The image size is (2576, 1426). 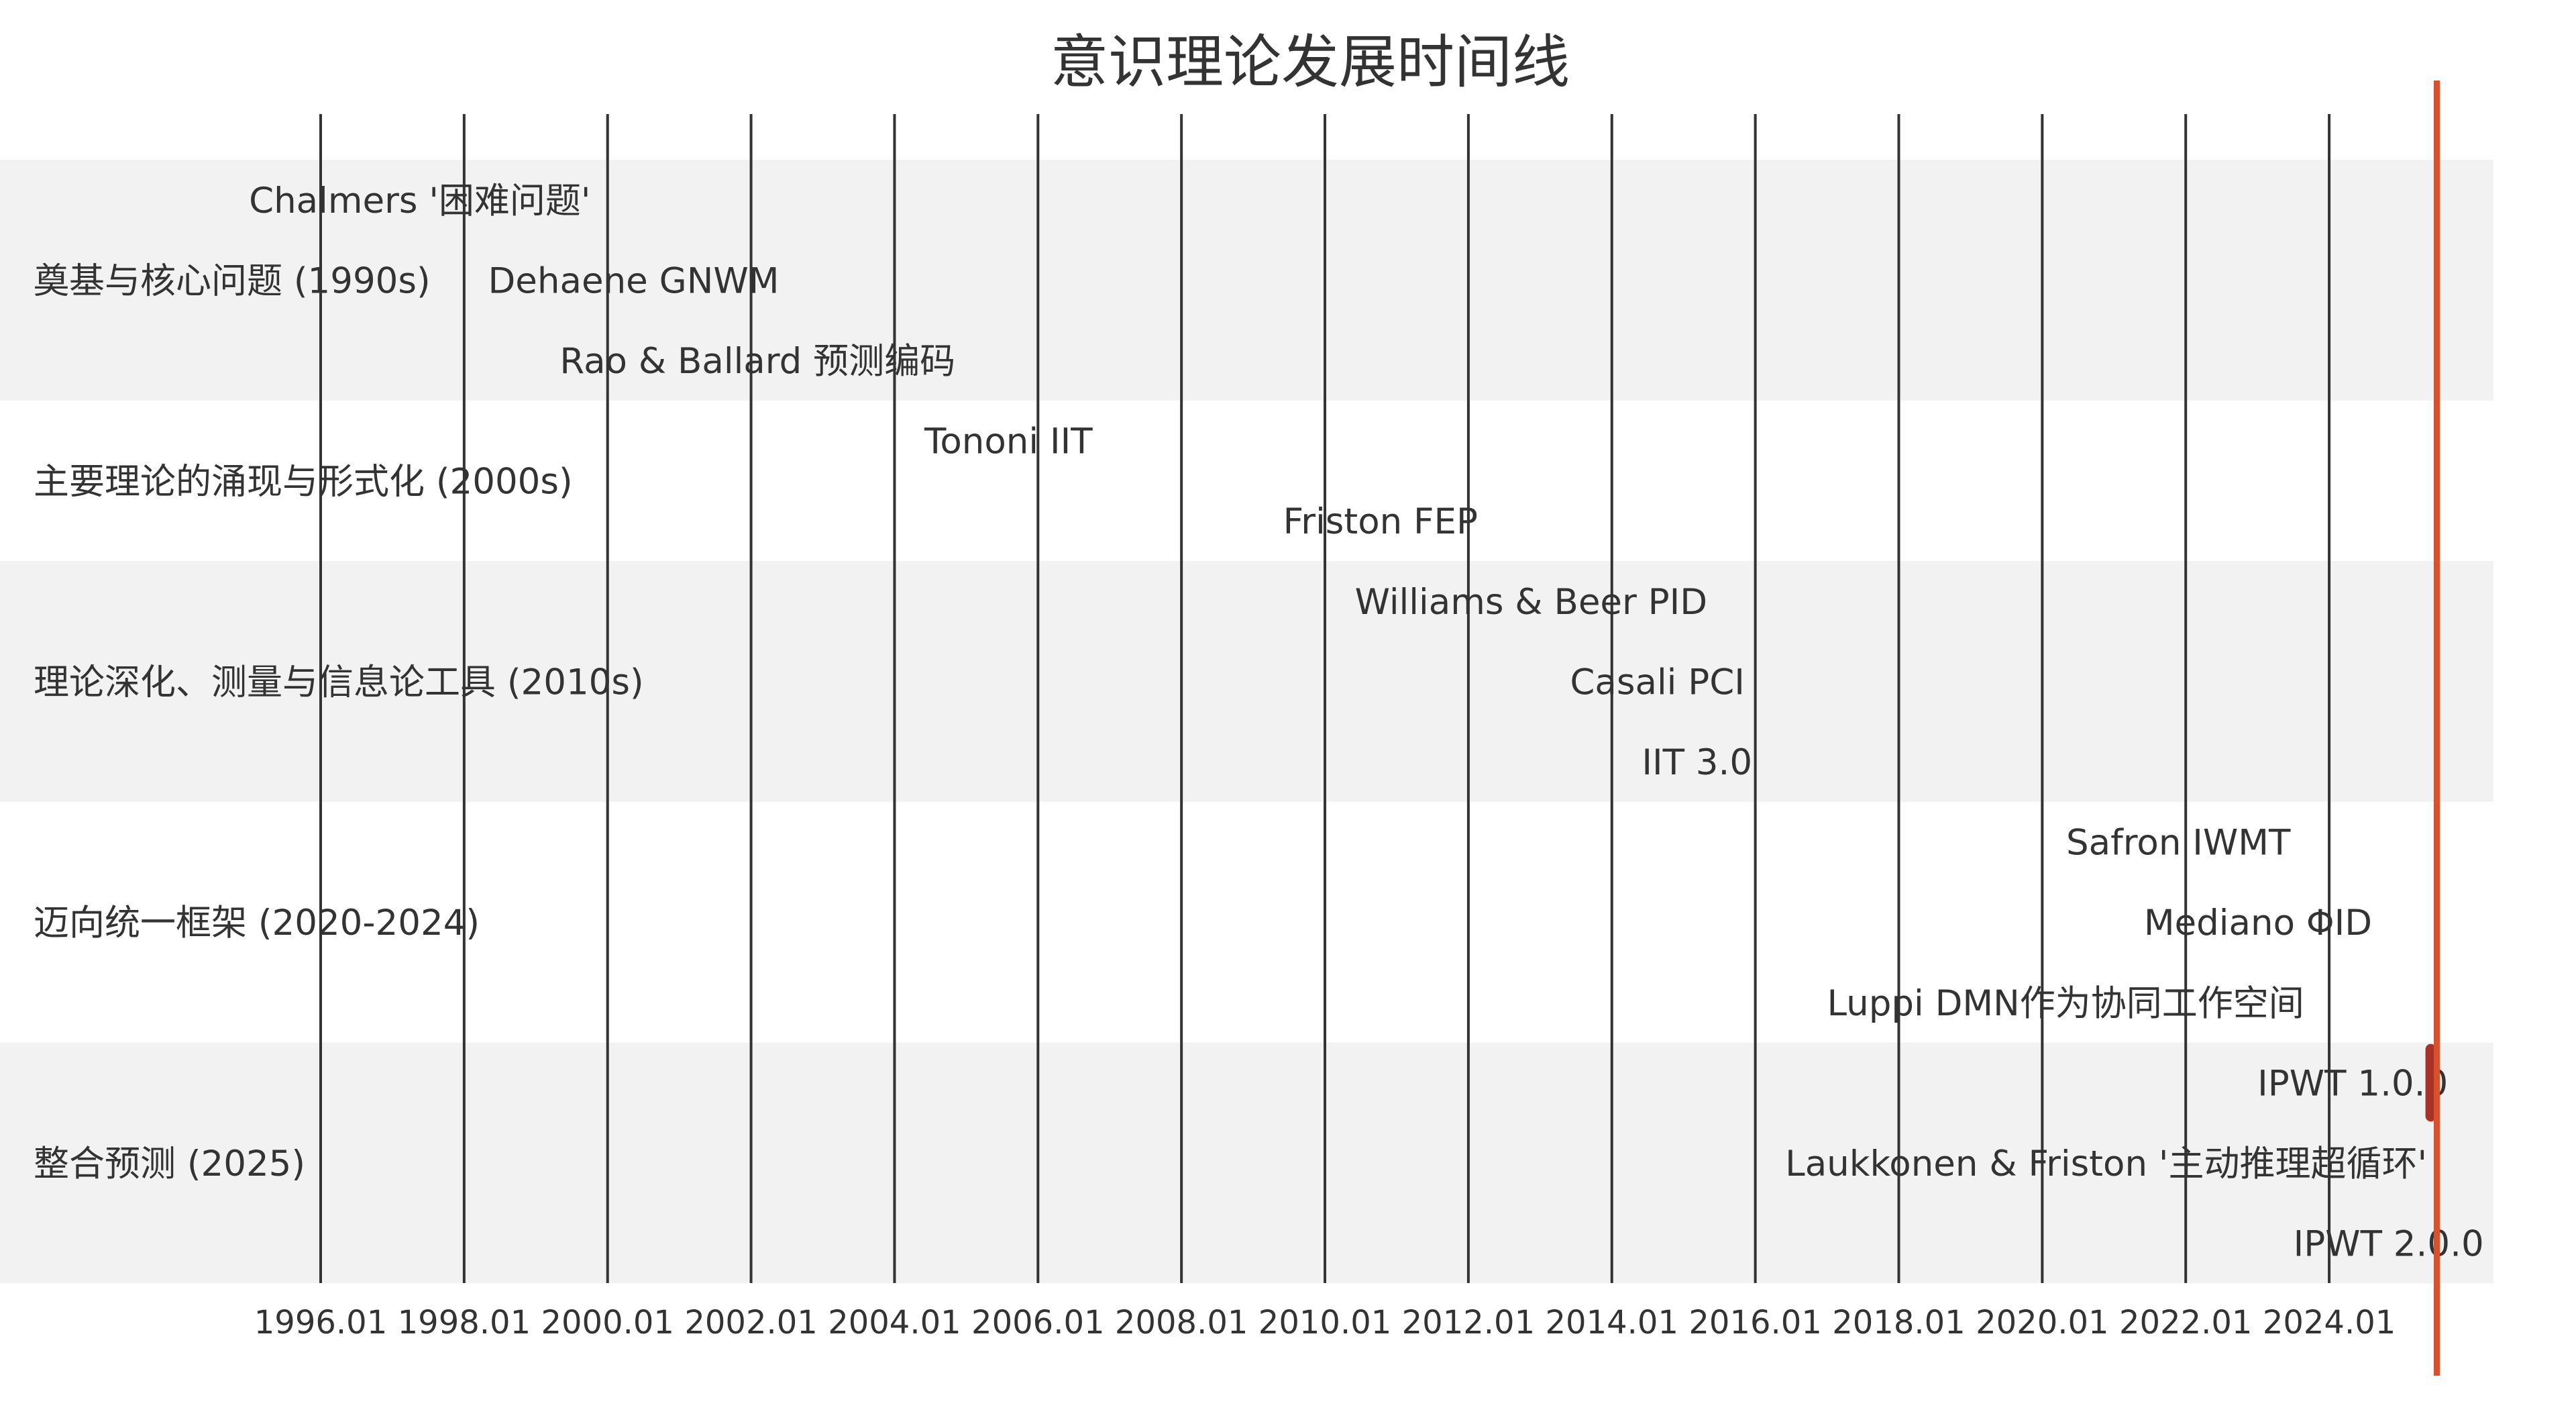 I want to click on marker-layer, so click(x=2432, y=728).